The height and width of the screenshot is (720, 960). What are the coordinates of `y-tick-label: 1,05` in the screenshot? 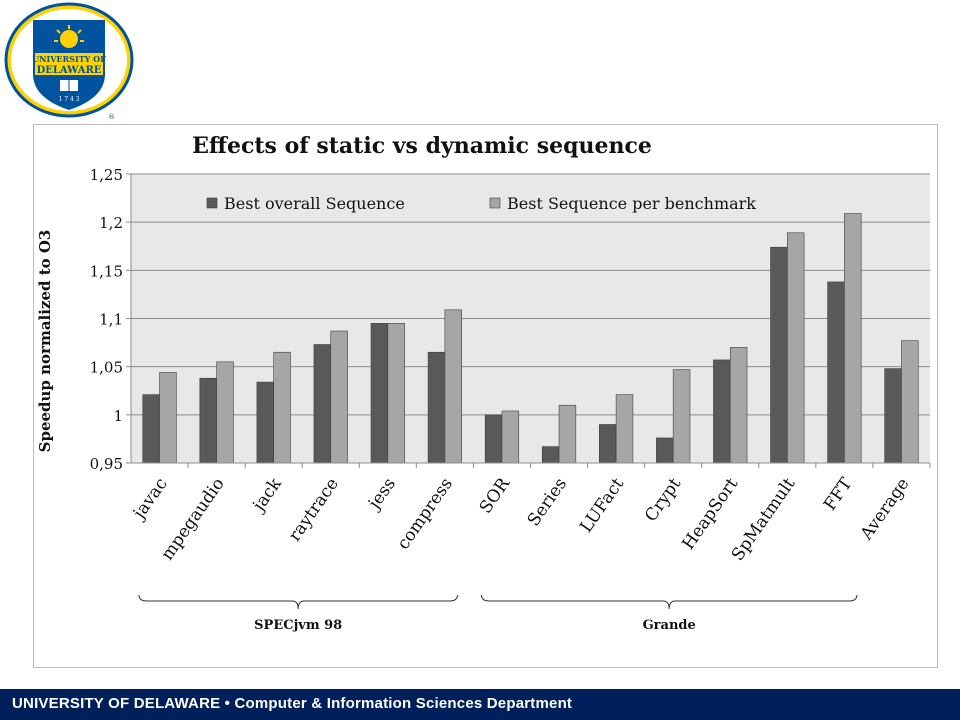 It's located at (106, 368).